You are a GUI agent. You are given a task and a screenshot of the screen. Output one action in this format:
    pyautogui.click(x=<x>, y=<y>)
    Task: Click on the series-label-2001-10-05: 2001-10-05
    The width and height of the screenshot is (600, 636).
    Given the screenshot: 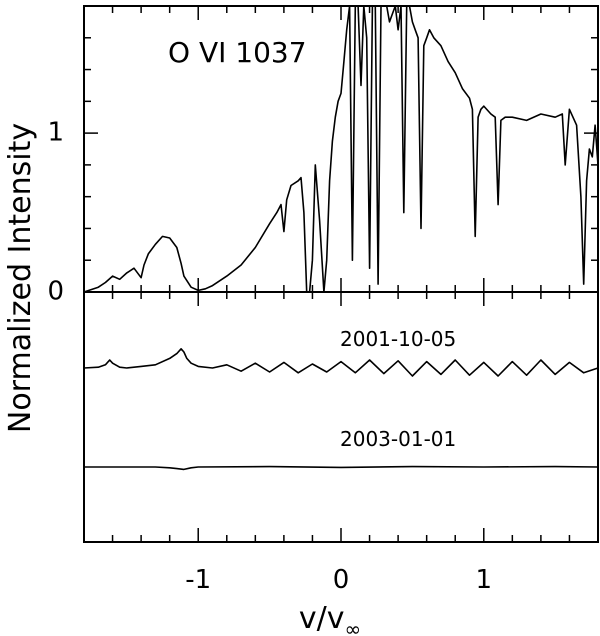 What is the action you would take?
    pyautogui.click(x=398, y=339)
    